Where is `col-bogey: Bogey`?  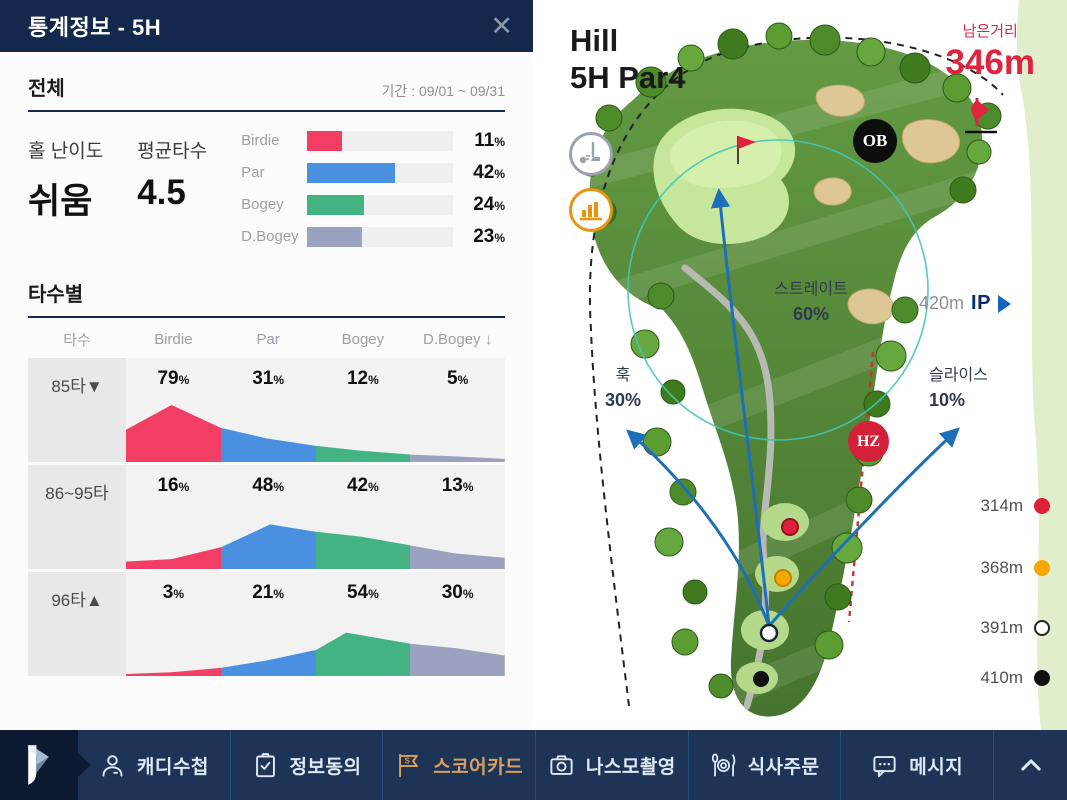
col-bogey: Bogey is located at coordinates (363, 339).